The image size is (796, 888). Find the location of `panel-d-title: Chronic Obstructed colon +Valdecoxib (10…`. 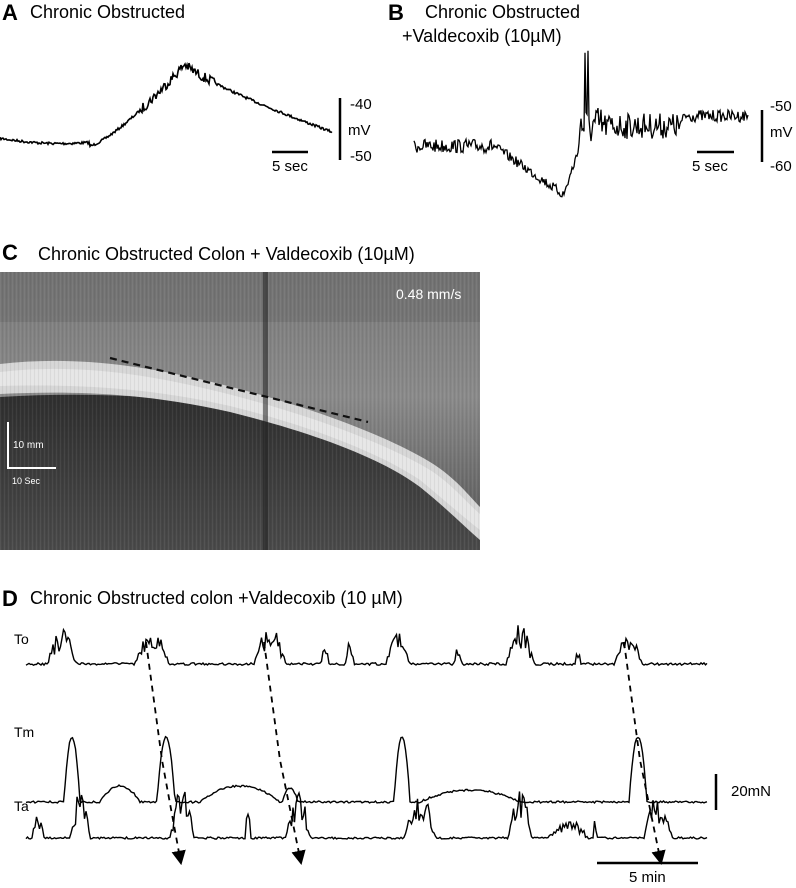

panel-d-title: Chronic Obstructed colon +Valdecoxib (10… is located at coordinates (216, 598).